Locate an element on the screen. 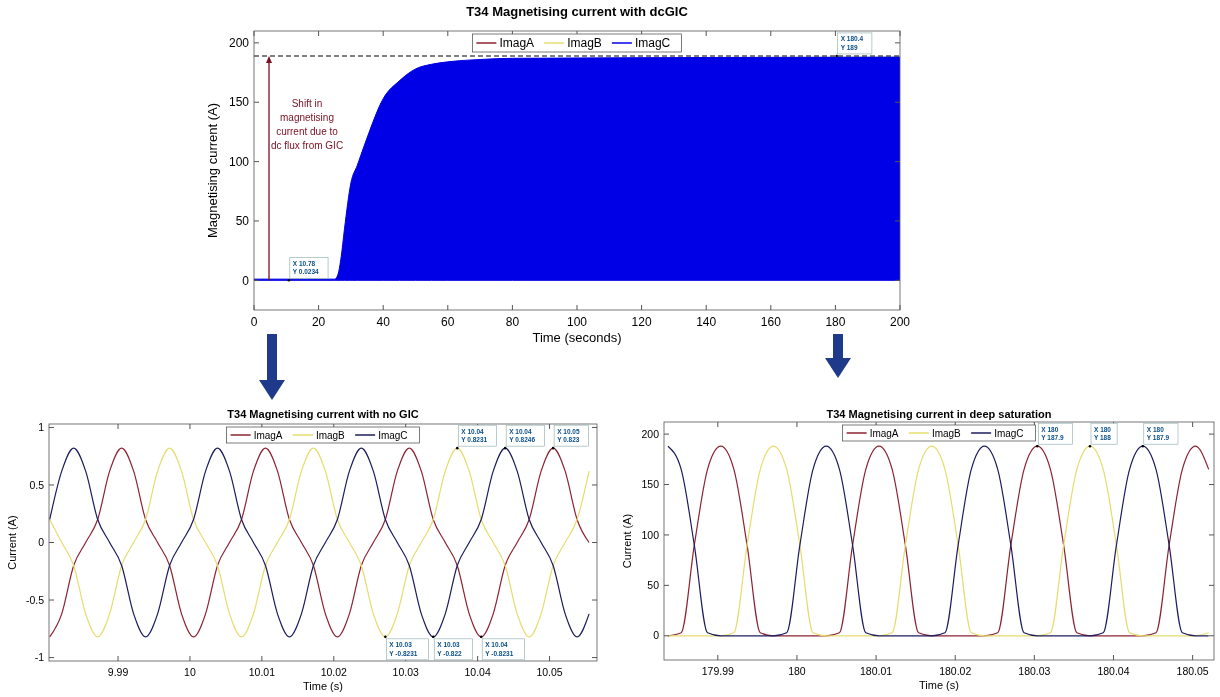 The width and height of the screenshot is (1220, 697). x-tick-label: 180.01 is located at coordinates (876, 670).